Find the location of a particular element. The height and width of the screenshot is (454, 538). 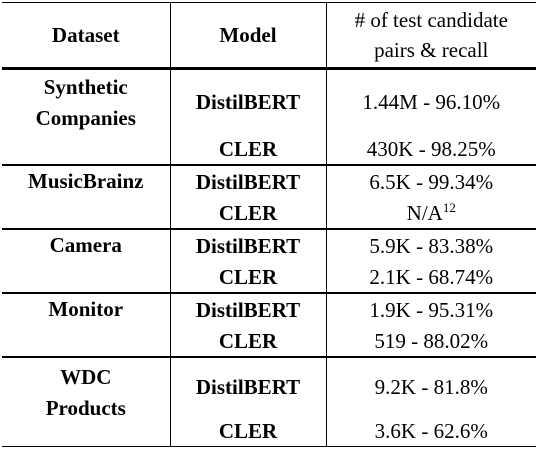

dataset-cell: Synthetic Companies is located at coordinates (86, 117).